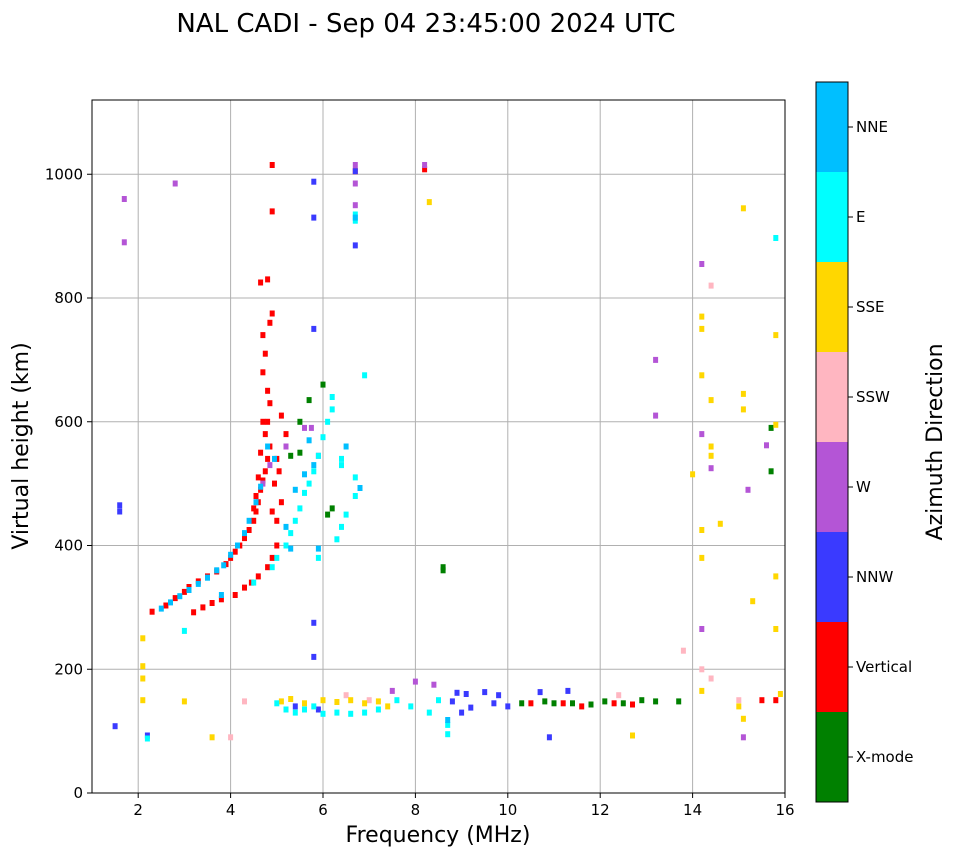 The height and width of the screenshot is (857, 958). What do you see at coordinates (64, 174) in the screenshot?
I see `y-tick-label: 1000` at bounding box center [64, 174].